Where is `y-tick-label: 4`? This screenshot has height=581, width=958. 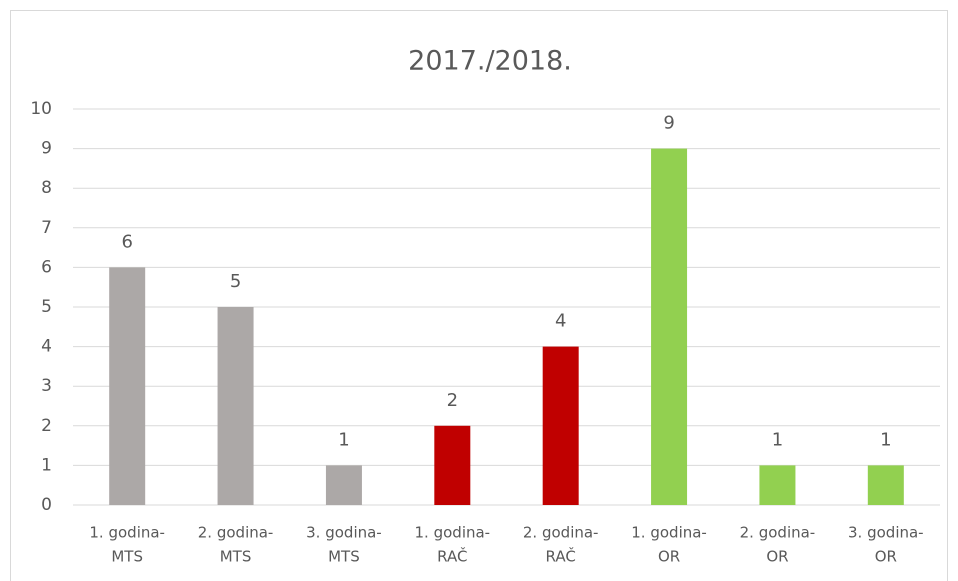 y-tick-label: 4 is located at coordinates (46, 347).